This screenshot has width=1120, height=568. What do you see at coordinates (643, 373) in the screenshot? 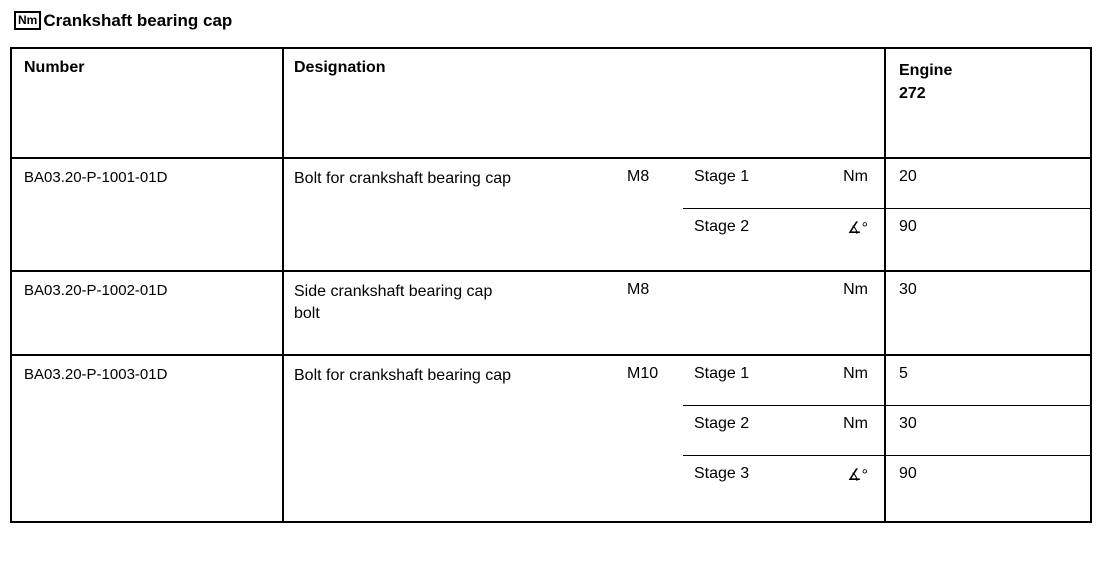
I see `thread-size: M10` at bounding box center [643, 373].